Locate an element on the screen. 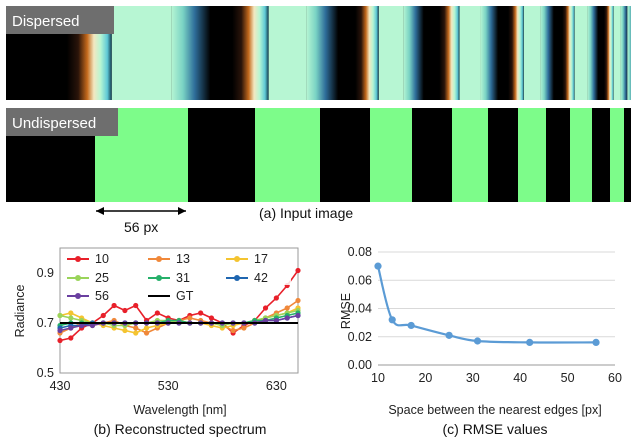 The width and height of the screenshot is (637, 442). caption-b: (b) Reconstructed spectrum is located at coordinates (180, 429).